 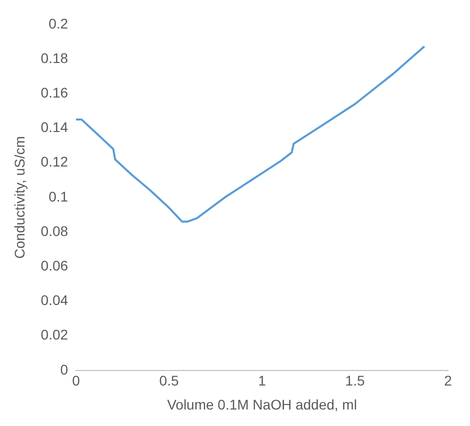 I want to click on y-tick-label: 0.18, so click(x=54, y=58).